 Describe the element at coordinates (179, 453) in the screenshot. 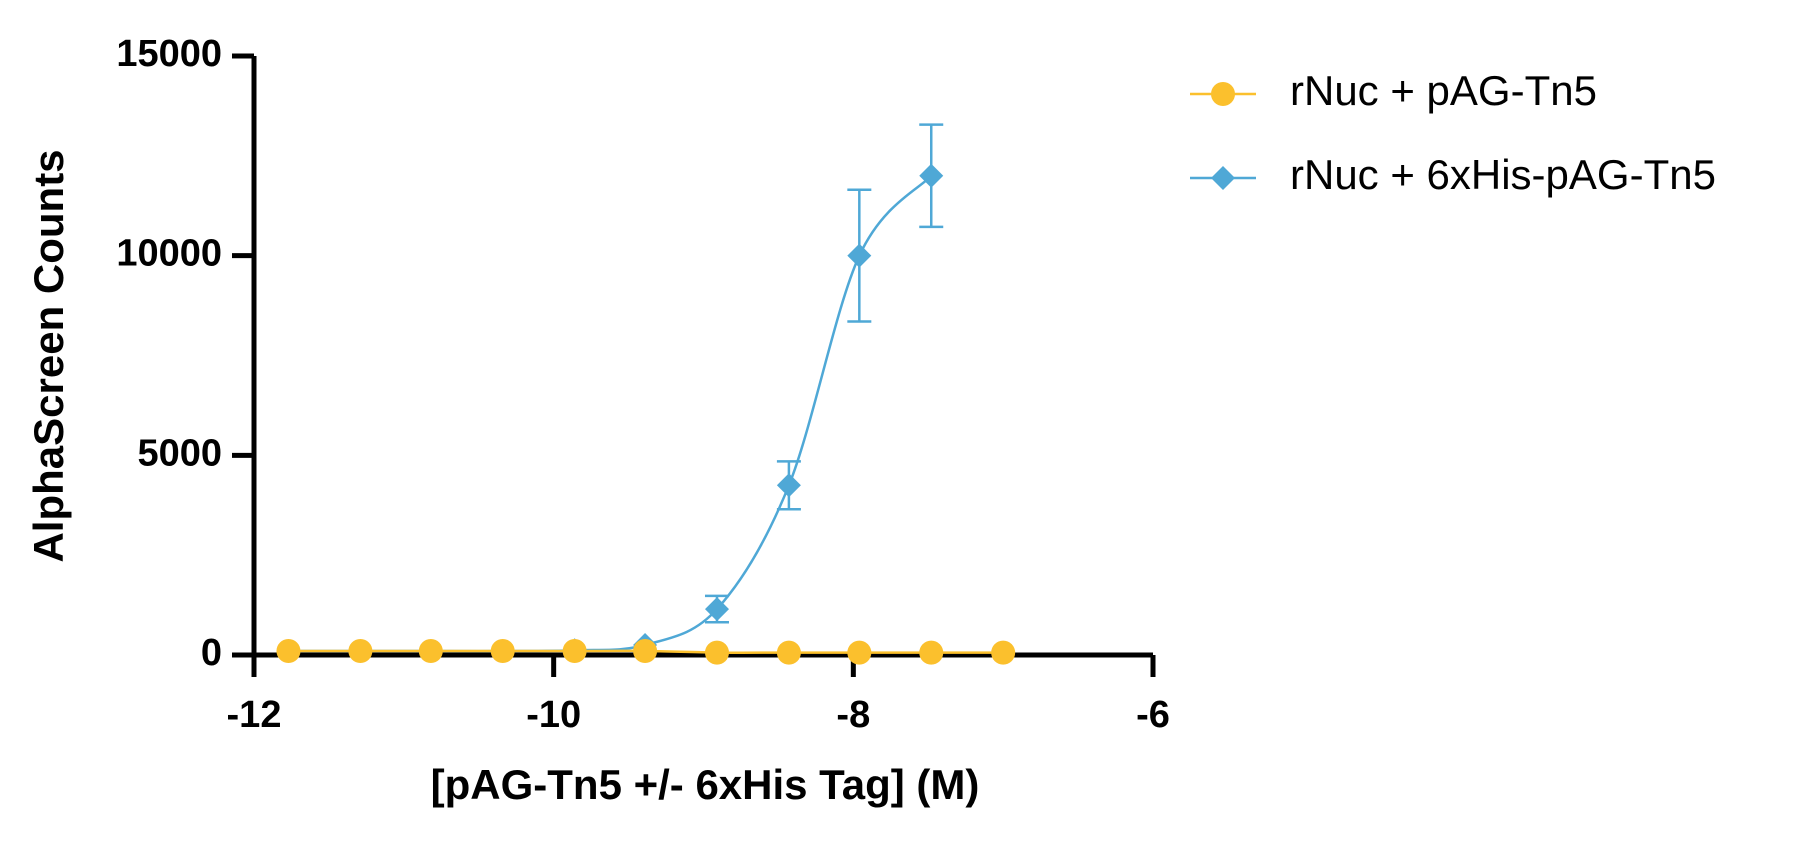

I see `y-tick-label: 5000` at that location.